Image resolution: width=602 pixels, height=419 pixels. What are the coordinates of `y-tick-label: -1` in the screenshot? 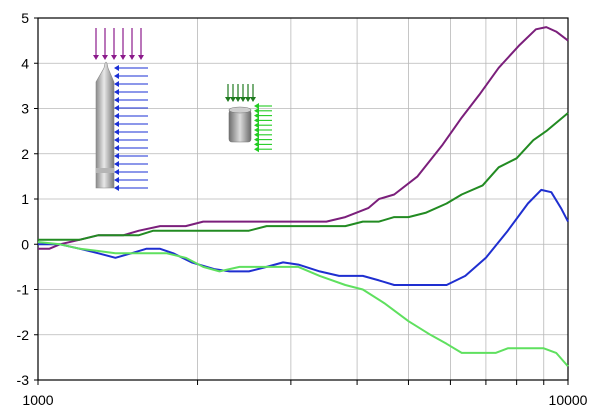 It's located at (23, 290).